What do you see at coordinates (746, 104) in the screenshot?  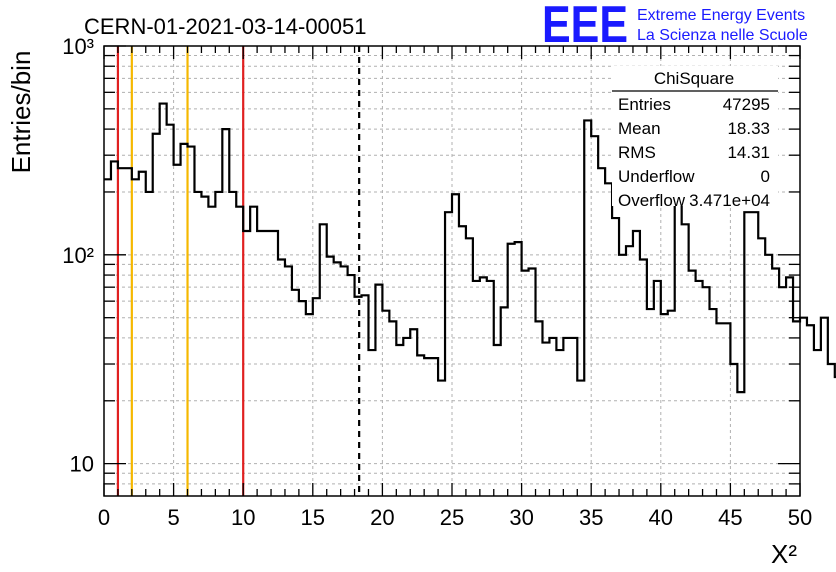 I see `stats-row-value: 47295` at bounding box center [746, 104].